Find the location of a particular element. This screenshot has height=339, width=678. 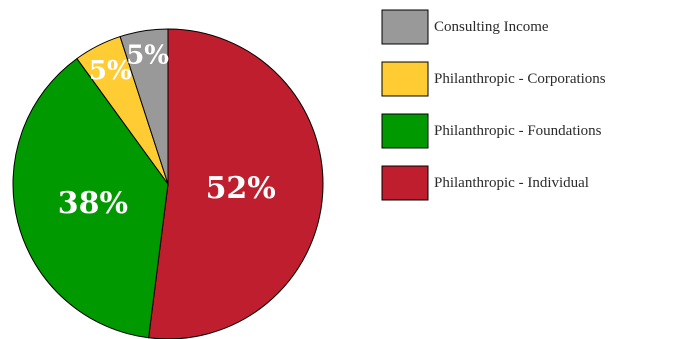

slice-data-label: 38% is located at coordinates (93, 203).